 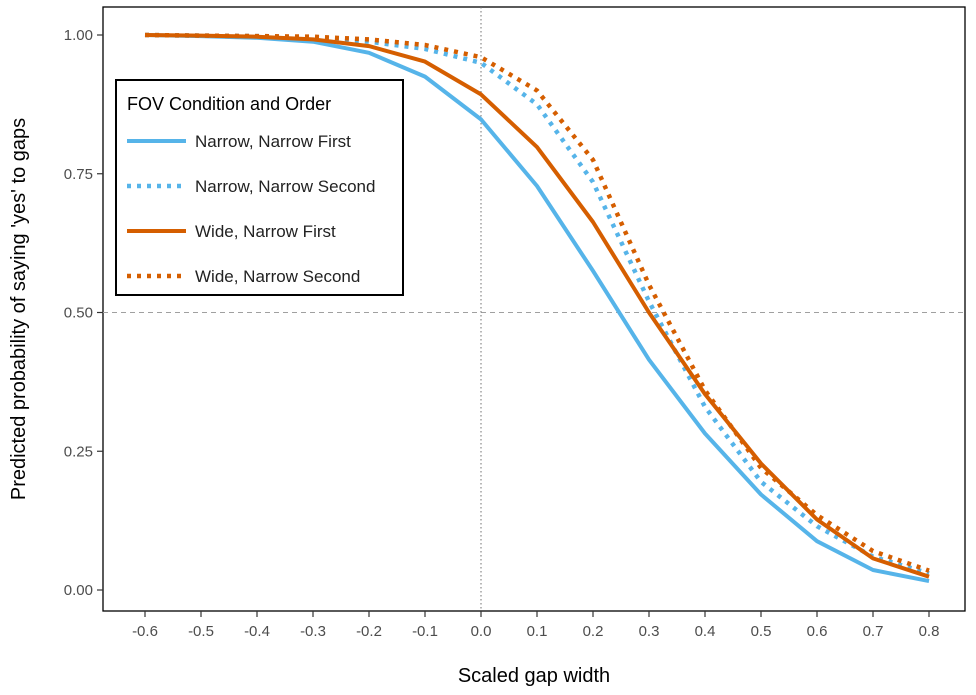 I want to click on y-tick-label: 0.50, so click(x=78, y=313).